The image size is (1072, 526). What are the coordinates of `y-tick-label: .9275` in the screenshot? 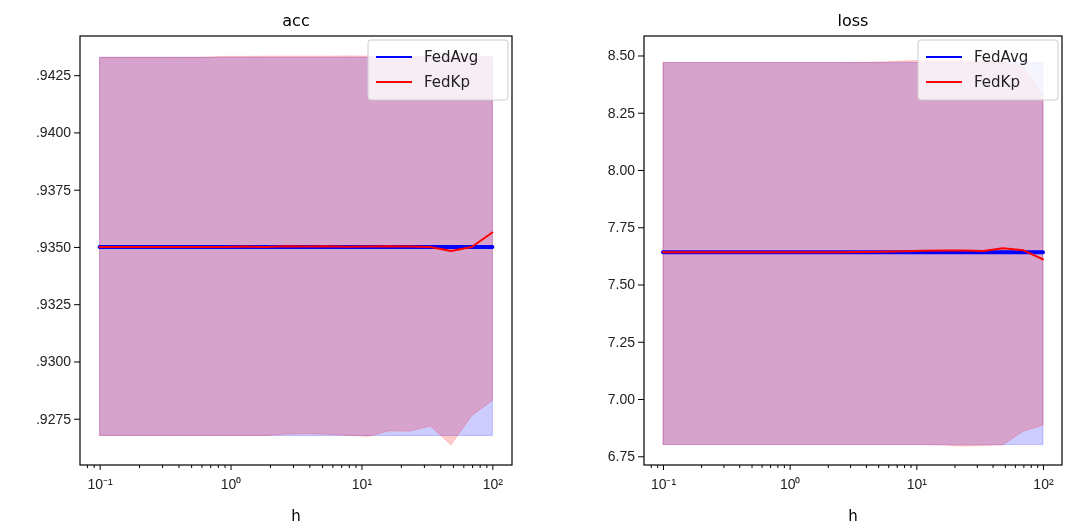 It's located at (53, 418).